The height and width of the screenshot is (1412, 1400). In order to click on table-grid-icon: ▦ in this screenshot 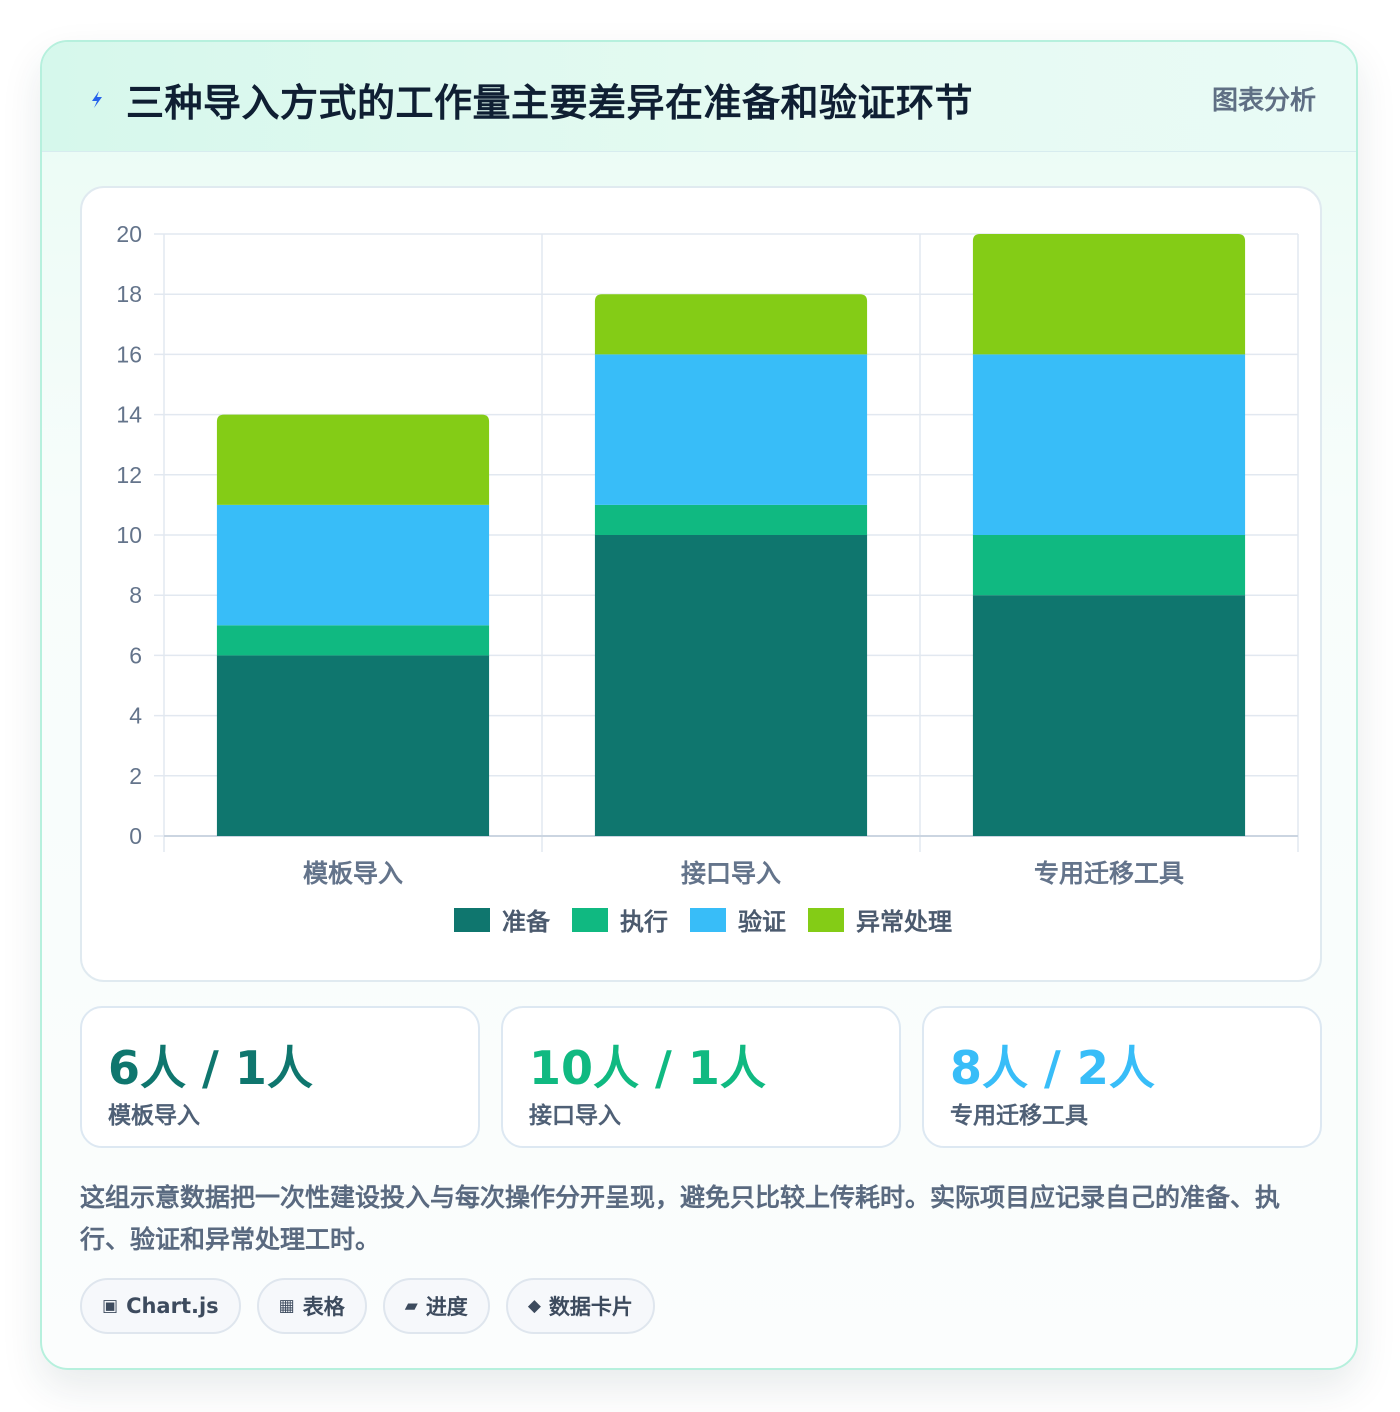, I will do `click(286, 1306)`.